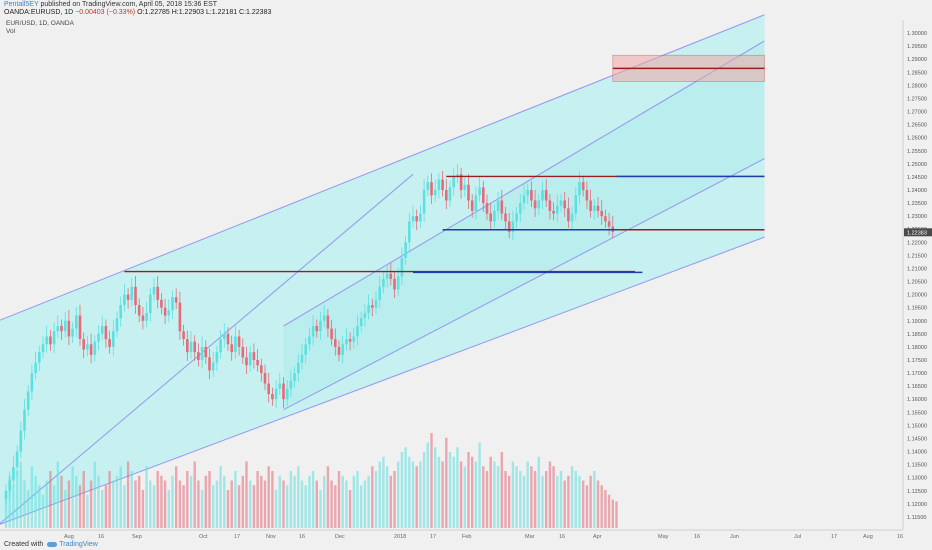  What do you see at coordinates (917, 348) in the screenshot?
I see `price-tick-label: 1.18000` at bounding box center [917, 348].